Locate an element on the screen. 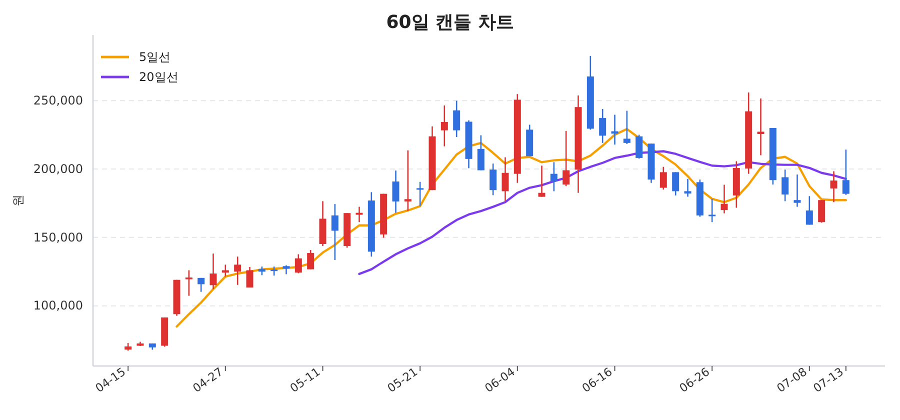  chart-title: 60일 캔들 차트 is located at coordinates (450, 22).